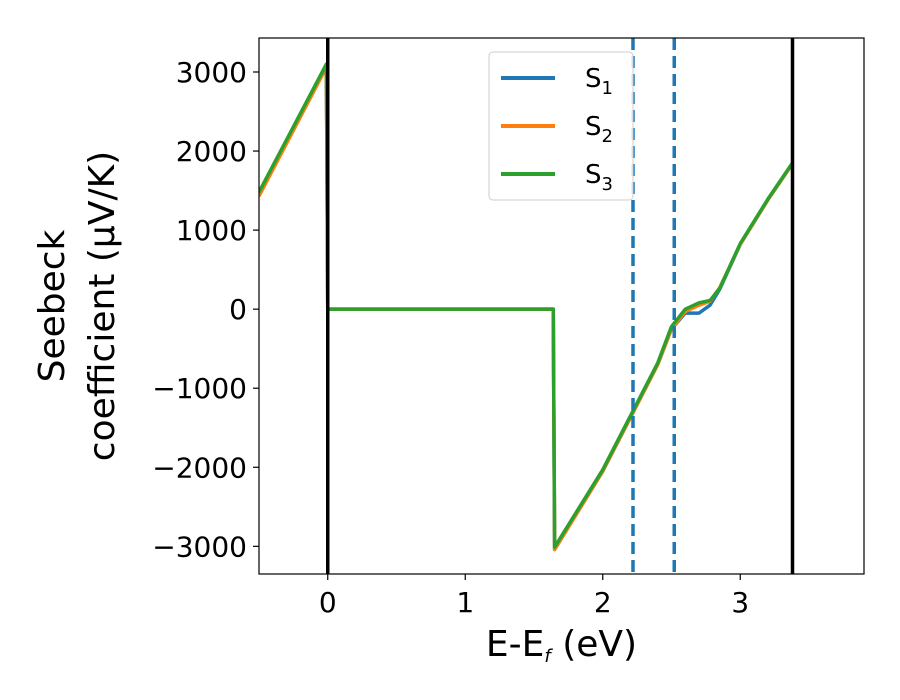  I want to click on y-tick-label-1: 3000, so click(211, 72).